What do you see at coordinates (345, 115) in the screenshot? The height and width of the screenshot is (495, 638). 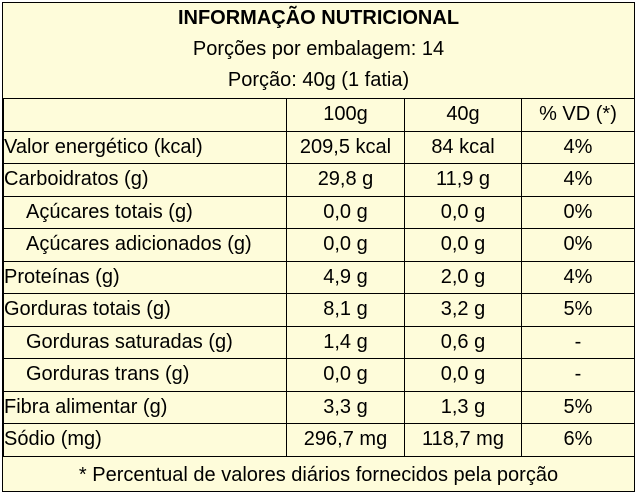 I see `column-header-100g: 100g` at bounding box center [345, 115].